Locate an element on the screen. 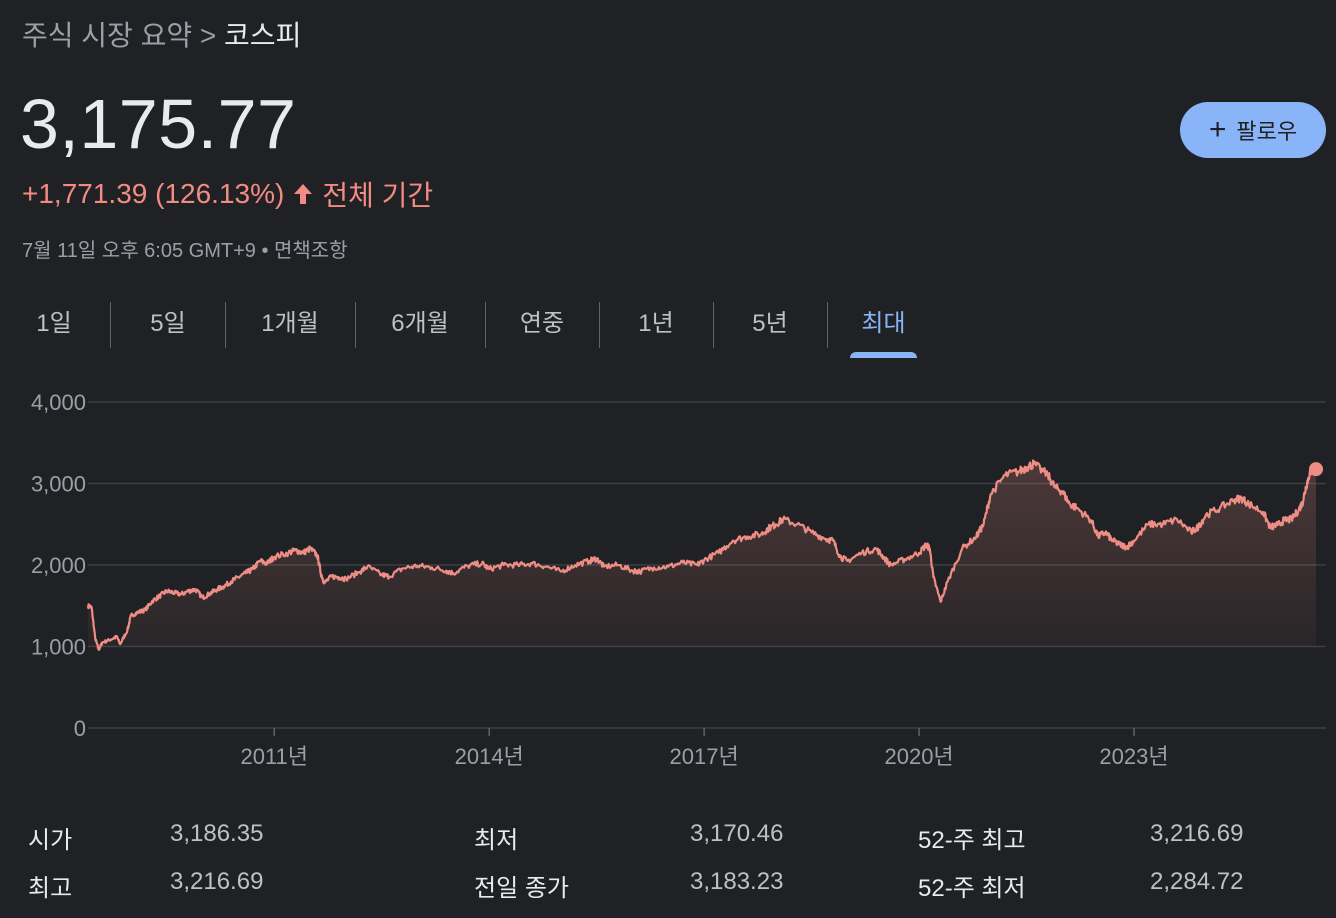  tab-ytd: 연중 is located at coordinates (542, 328).